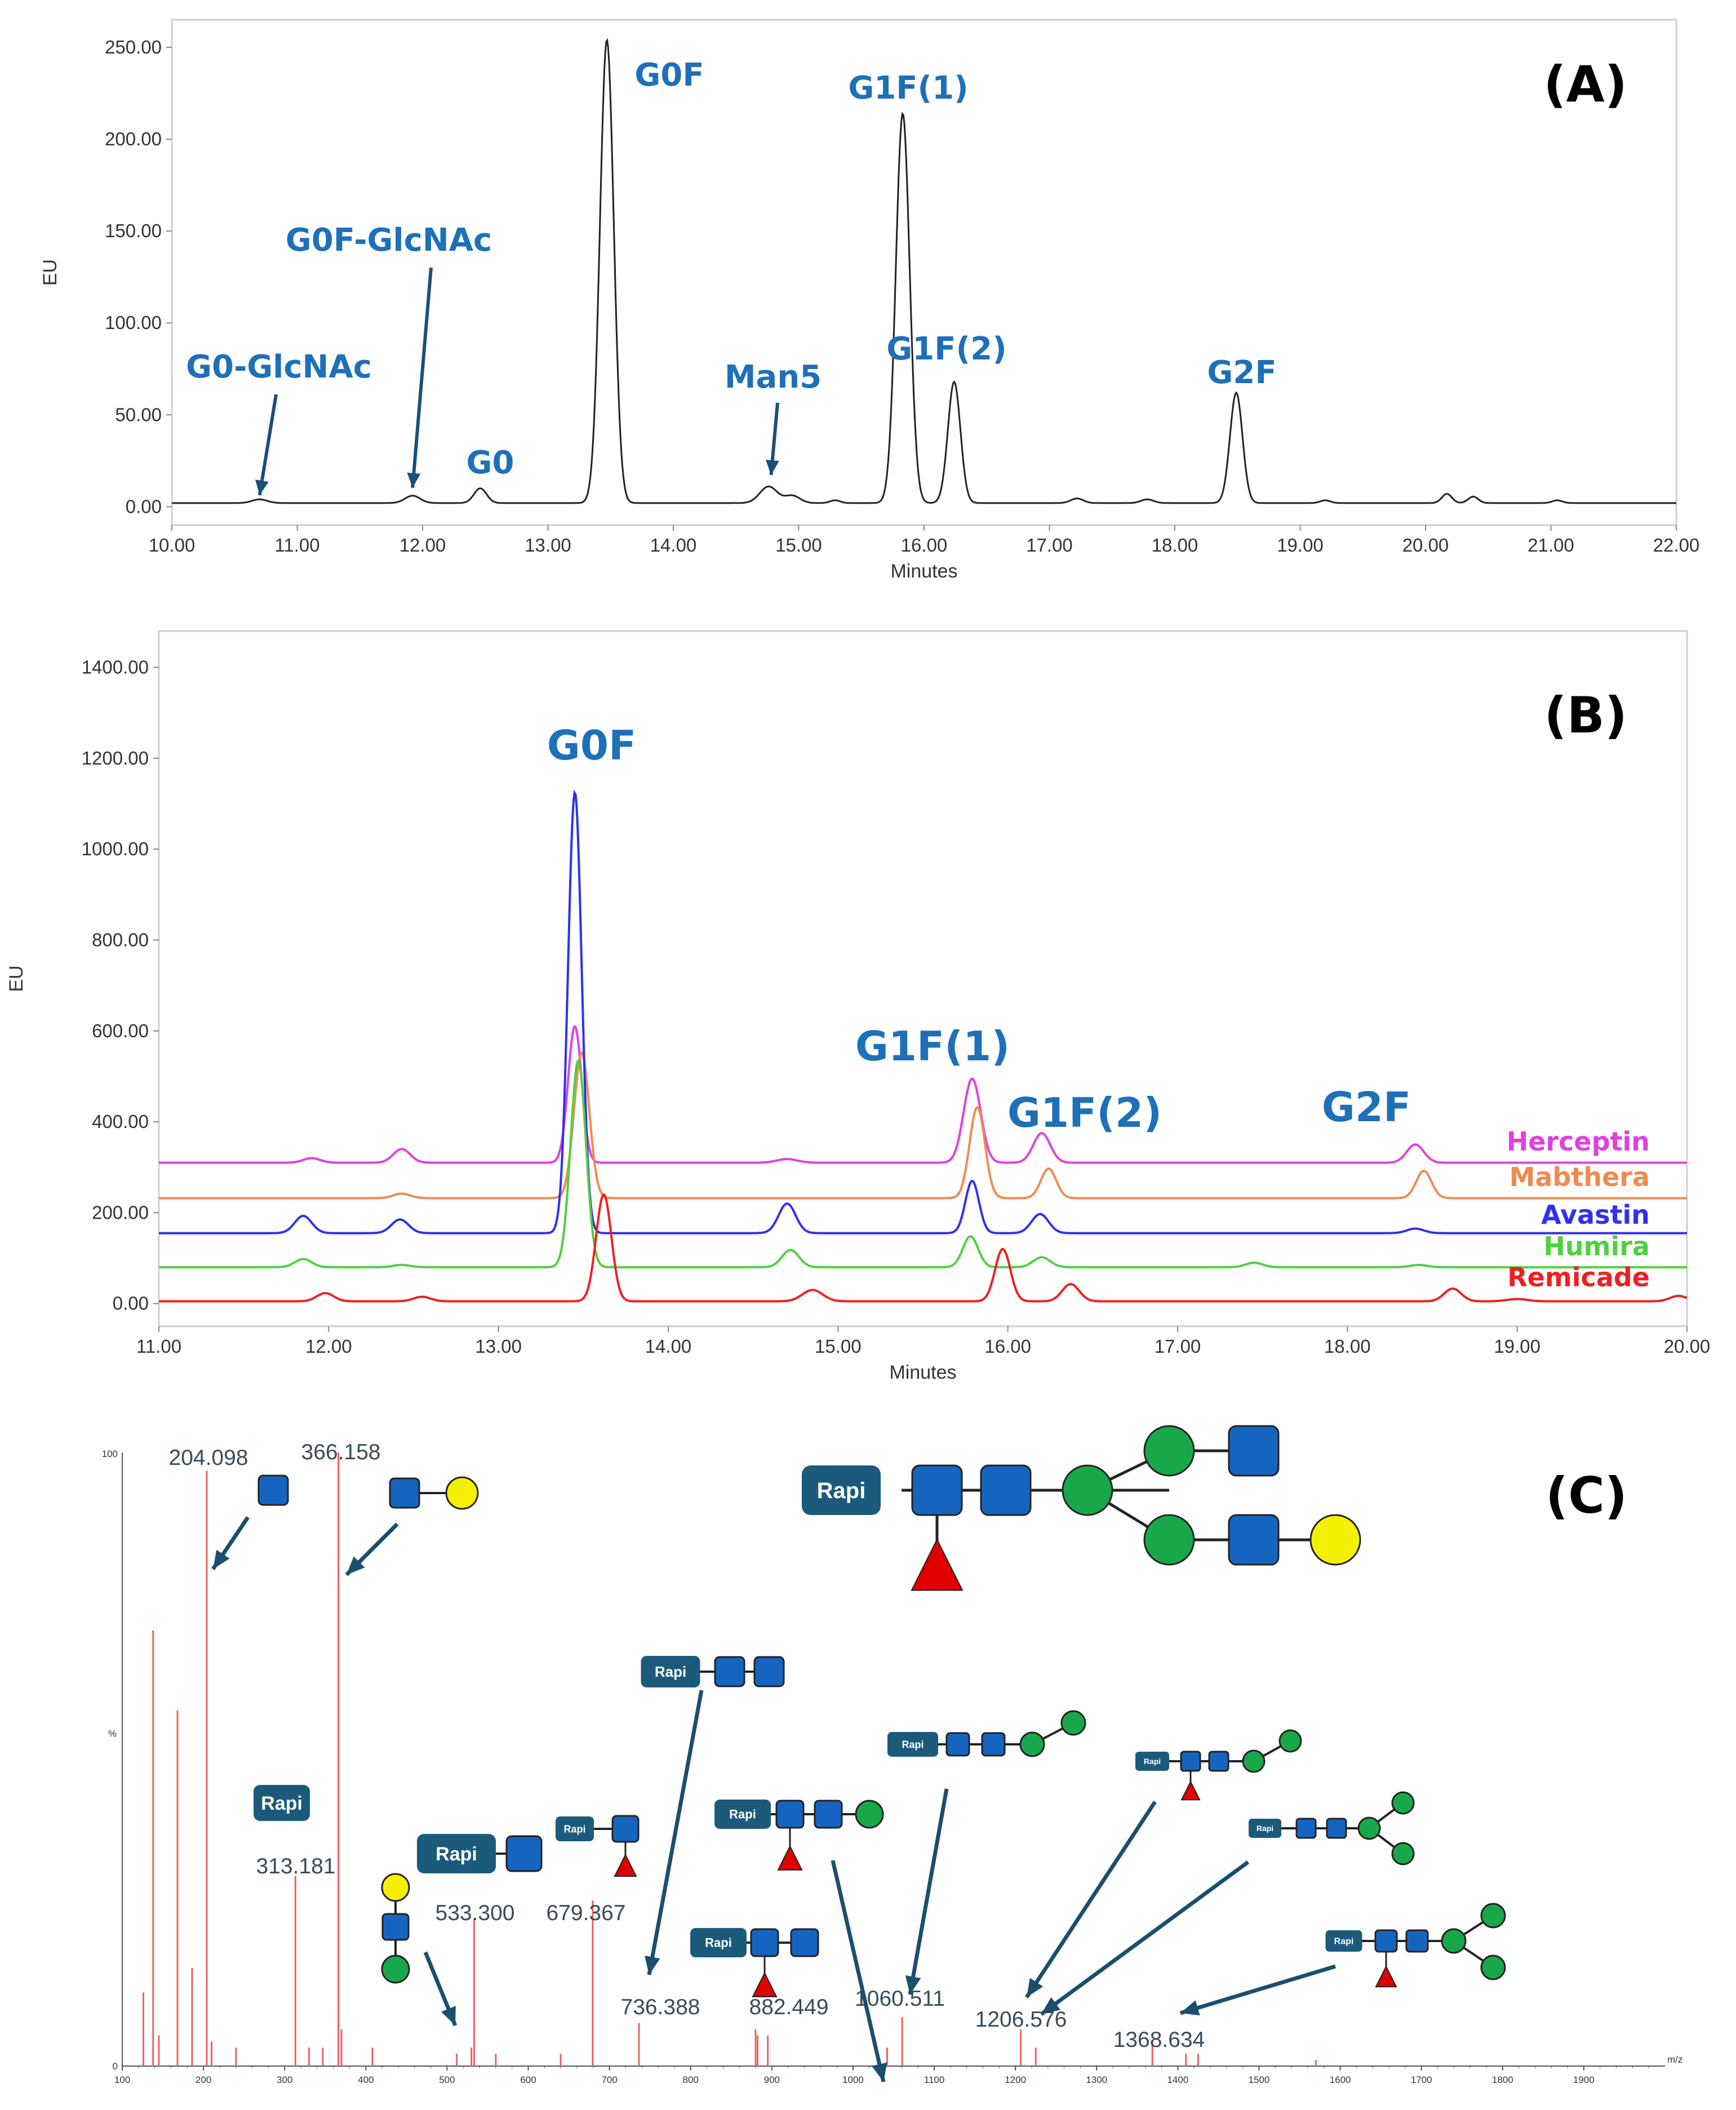 The height and width of the screenshot is (2110, 1736). Describe the element at coordinates (934, 2080) in the screenshot. I see `x-tick-label: 1100` at that location.